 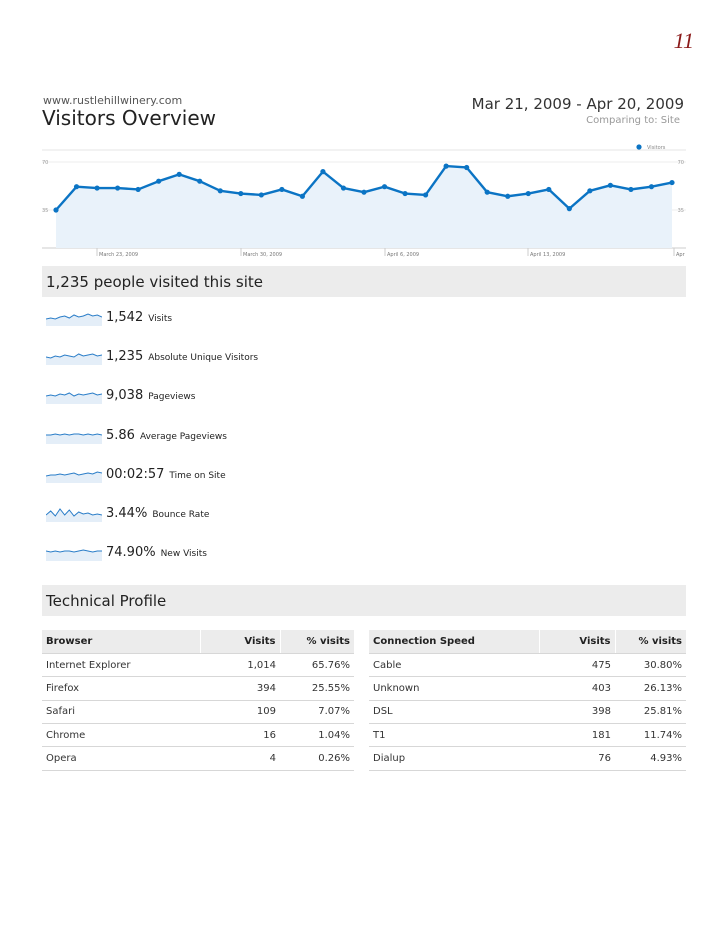 I want to click on metric-value: 00:02:57 Time on Site, so click(x=166, y=474).